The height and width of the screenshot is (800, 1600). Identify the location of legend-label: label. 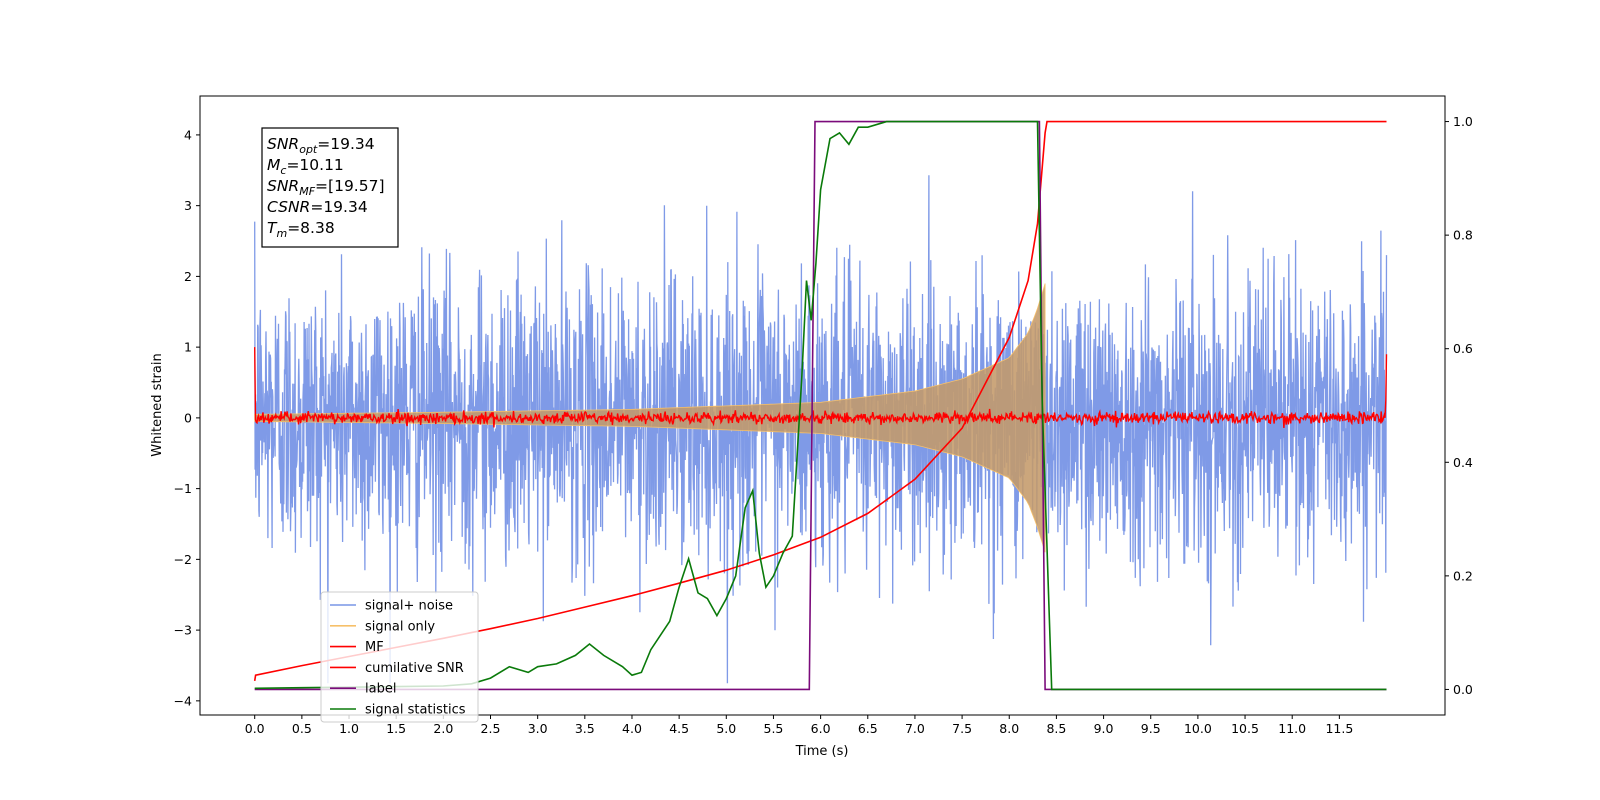
(380, 689).